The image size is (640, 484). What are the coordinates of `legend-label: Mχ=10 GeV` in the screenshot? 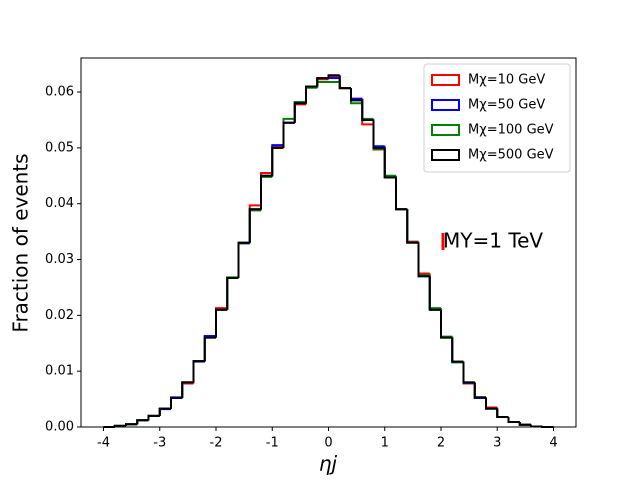 It's located at (506, 80).